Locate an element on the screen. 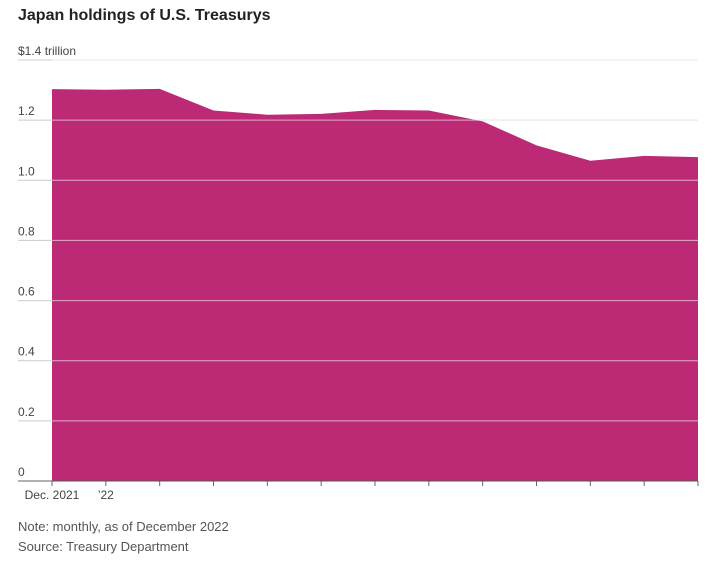 The height and width of the screenshot is (568, 712). y-tick-label: 1.0 is located at coordinates (26, 171).